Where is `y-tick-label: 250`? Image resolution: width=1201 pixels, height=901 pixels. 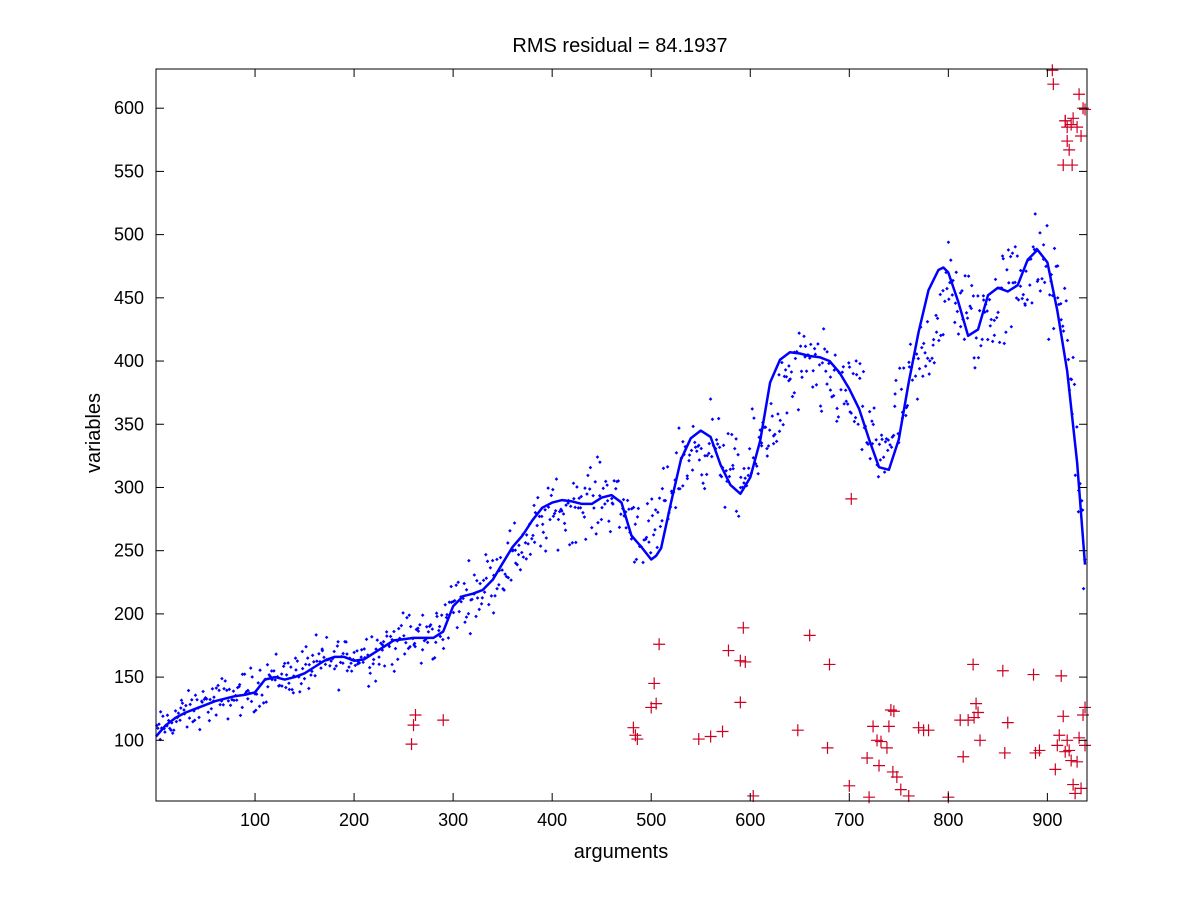 y-tick-label: 250 is located at coordinates (129, 551).